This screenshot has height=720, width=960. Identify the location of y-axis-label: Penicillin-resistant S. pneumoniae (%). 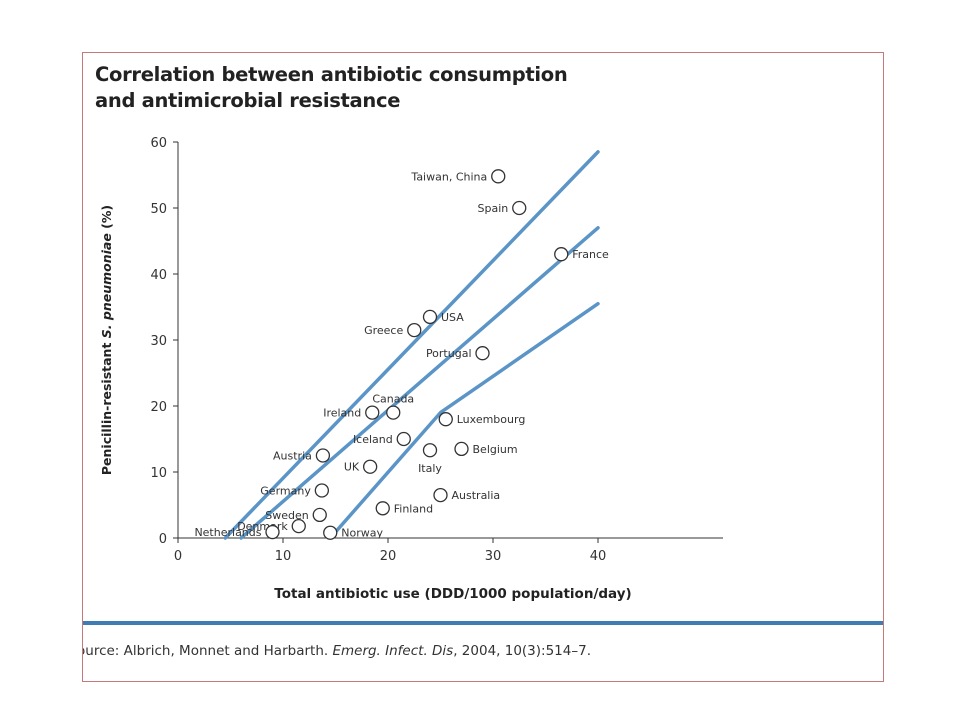
(106, 340).